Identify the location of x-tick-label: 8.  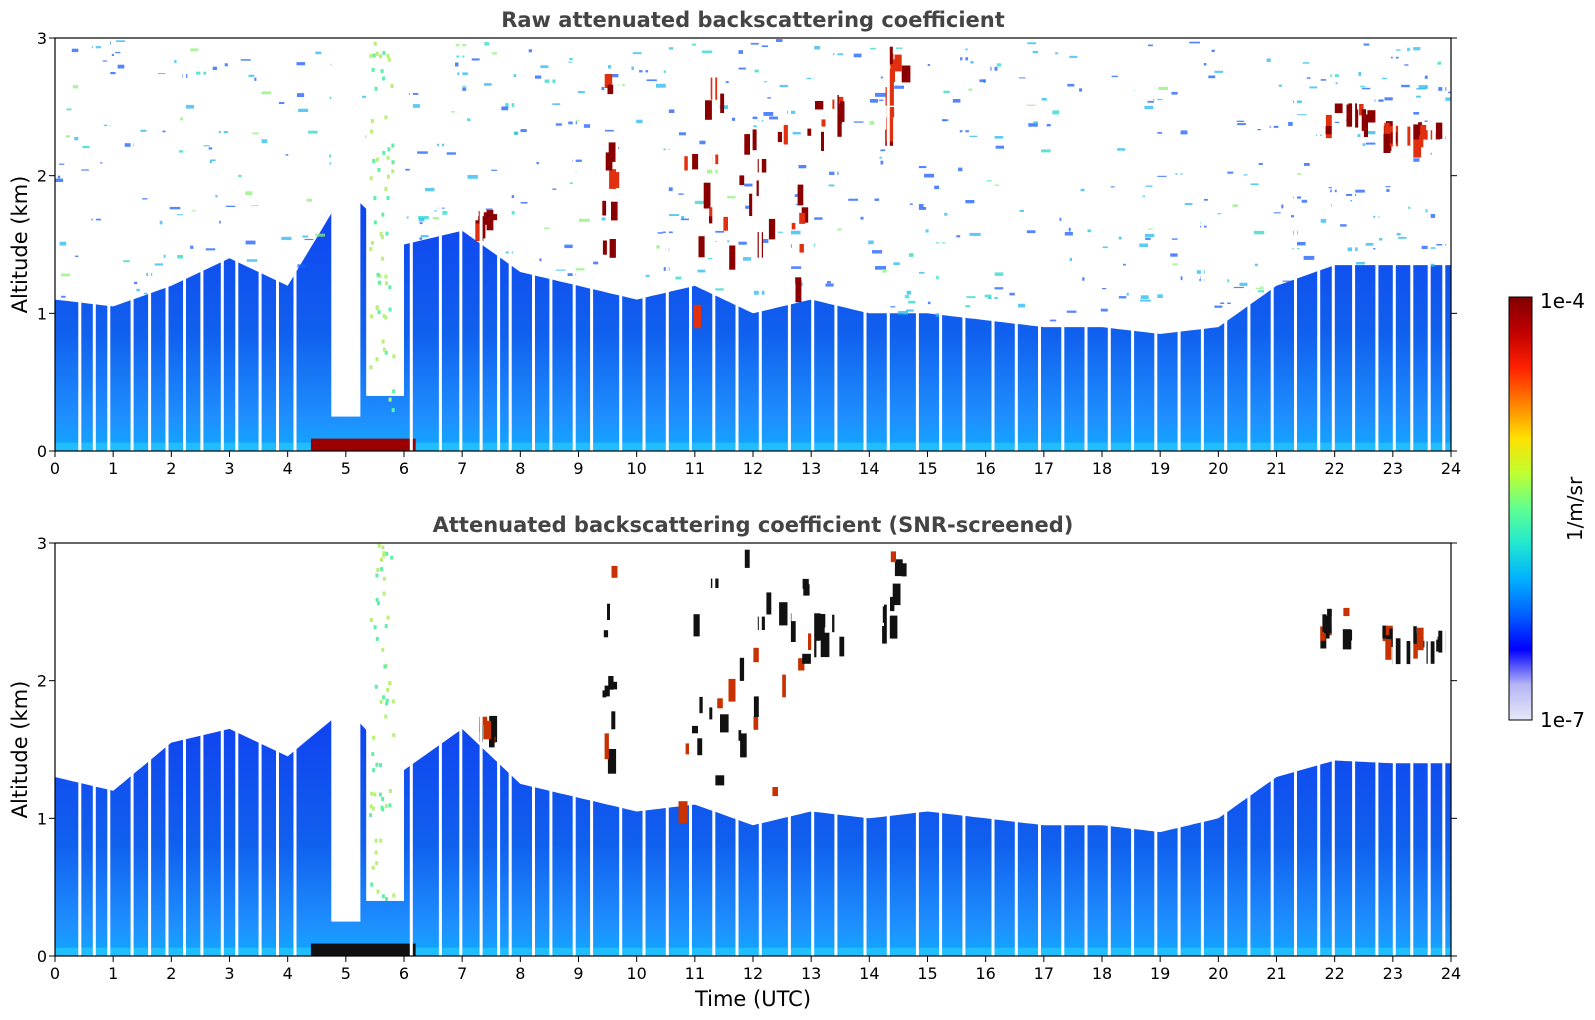
(520, 973).